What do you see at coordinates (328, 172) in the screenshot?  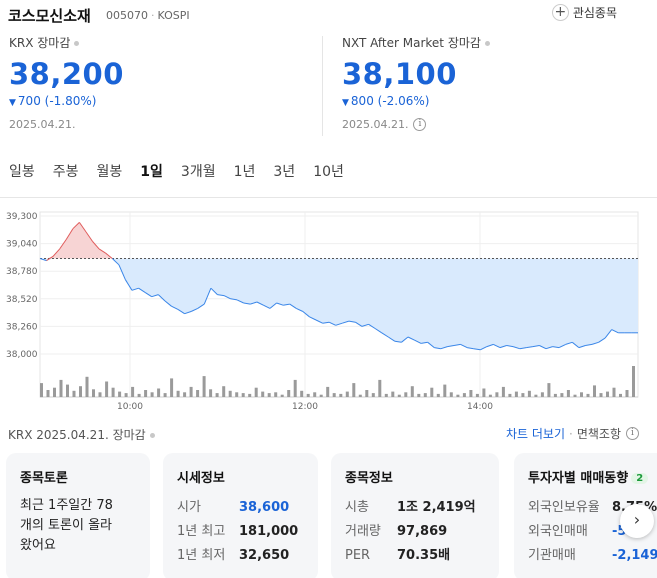 I see `tab-10years: 10년` at bounding box center [328, 172].